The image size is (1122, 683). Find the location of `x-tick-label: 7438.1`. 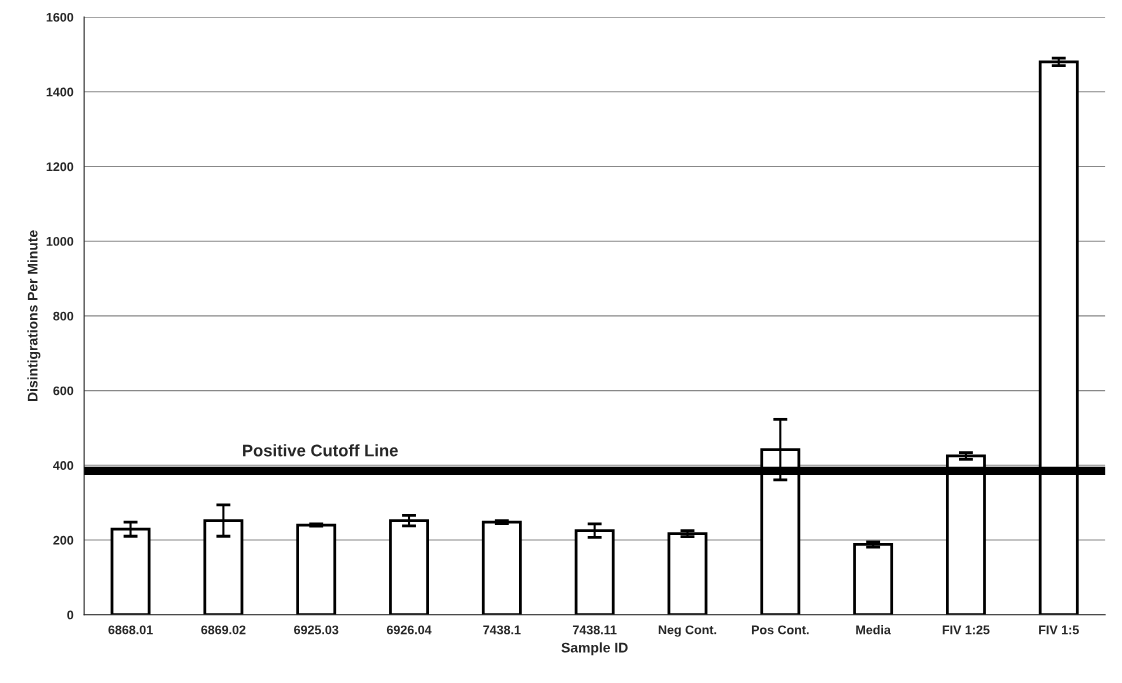

x-tick-label: 7438.1 is located at coordinates (502, 630).